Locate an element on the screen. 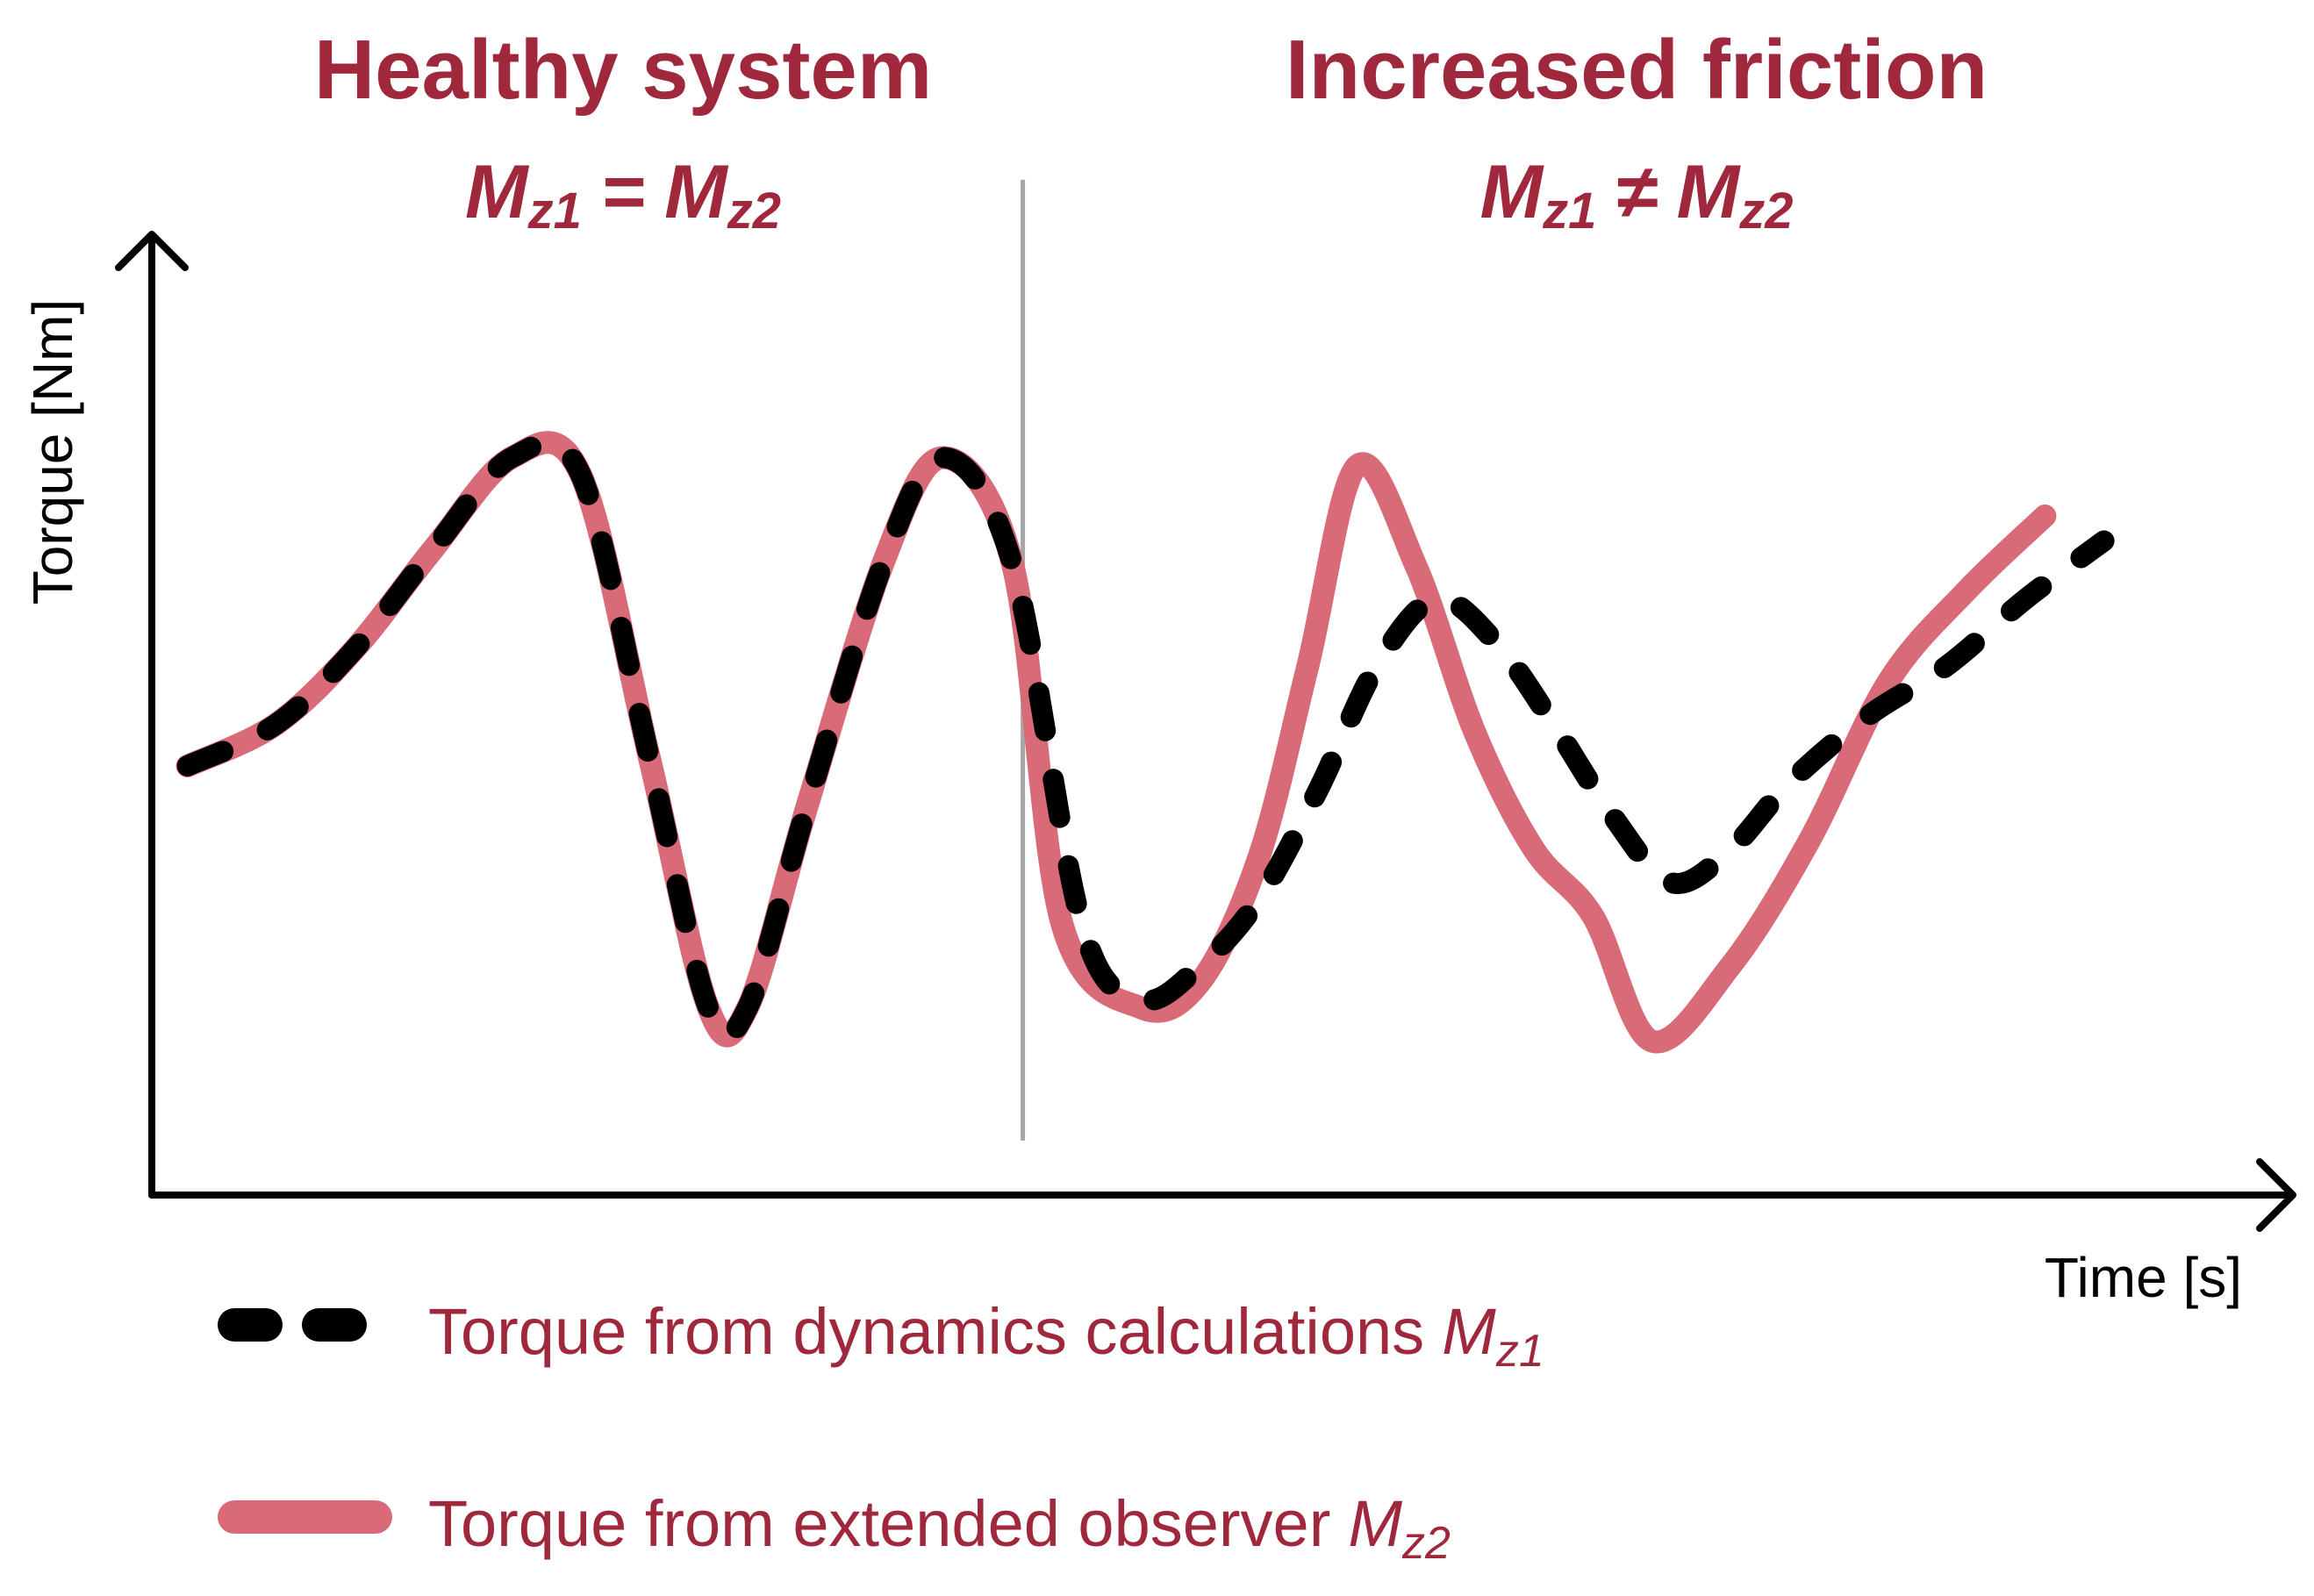 This screenshot has height=1596, width=2314. legend-label-observer: Torque from extended observer Mz2 is located at coordinates (940, 1528).